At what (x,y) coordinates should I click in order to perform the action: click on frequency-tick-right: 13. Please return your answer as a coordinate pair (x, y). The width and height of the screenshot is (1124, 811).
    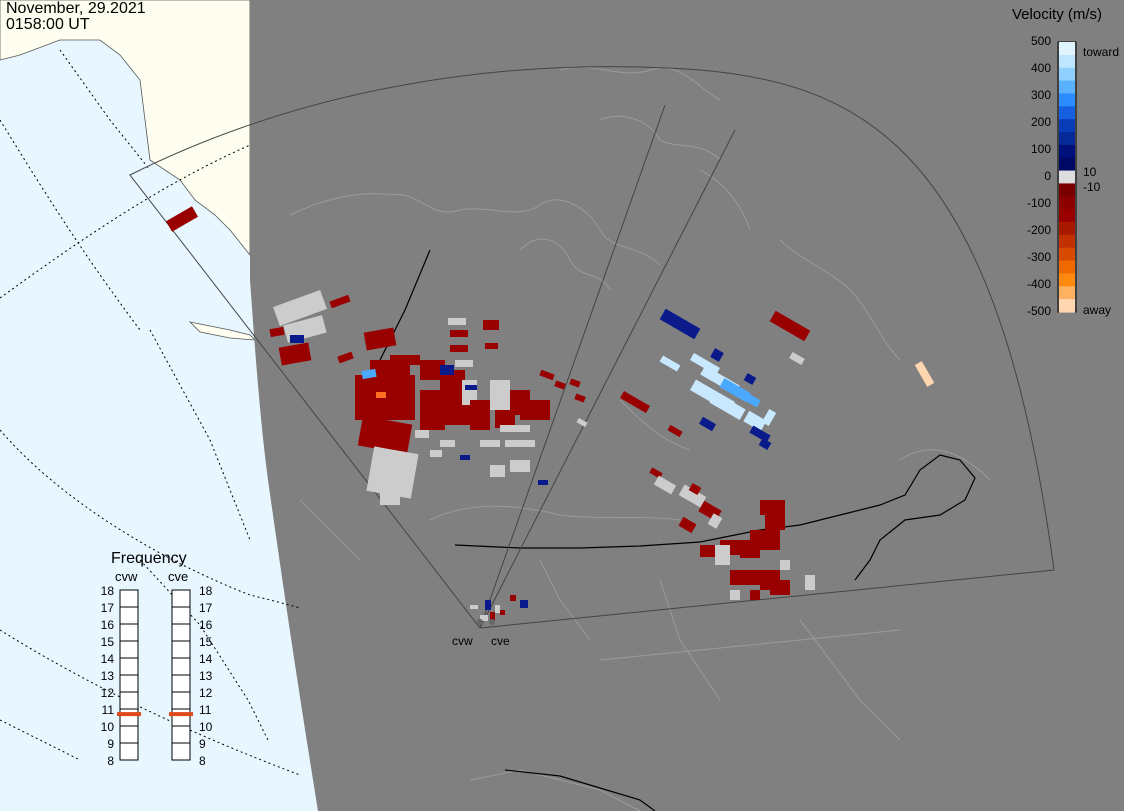
    Looking at the image, I should click on (206, 676).